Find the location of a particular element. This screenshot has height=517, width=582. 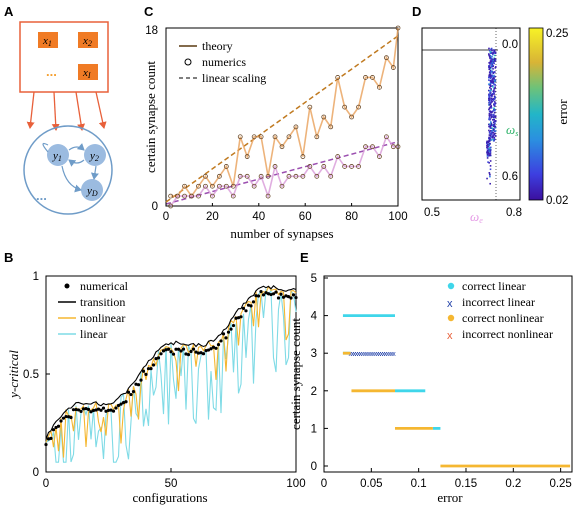

nonlinear-line is located at coordinates (171, 371).